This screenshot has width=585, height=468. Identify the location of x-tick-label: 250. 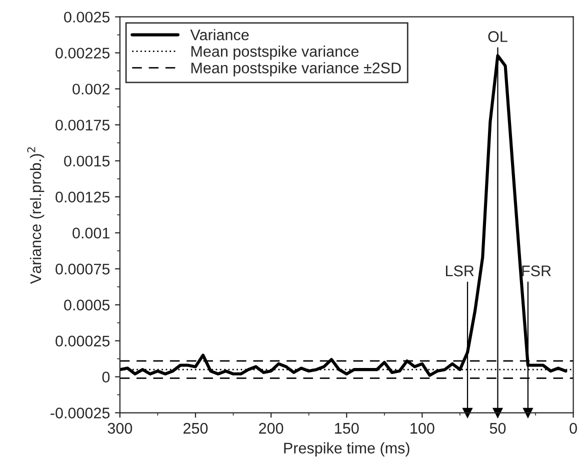
(196, 428).